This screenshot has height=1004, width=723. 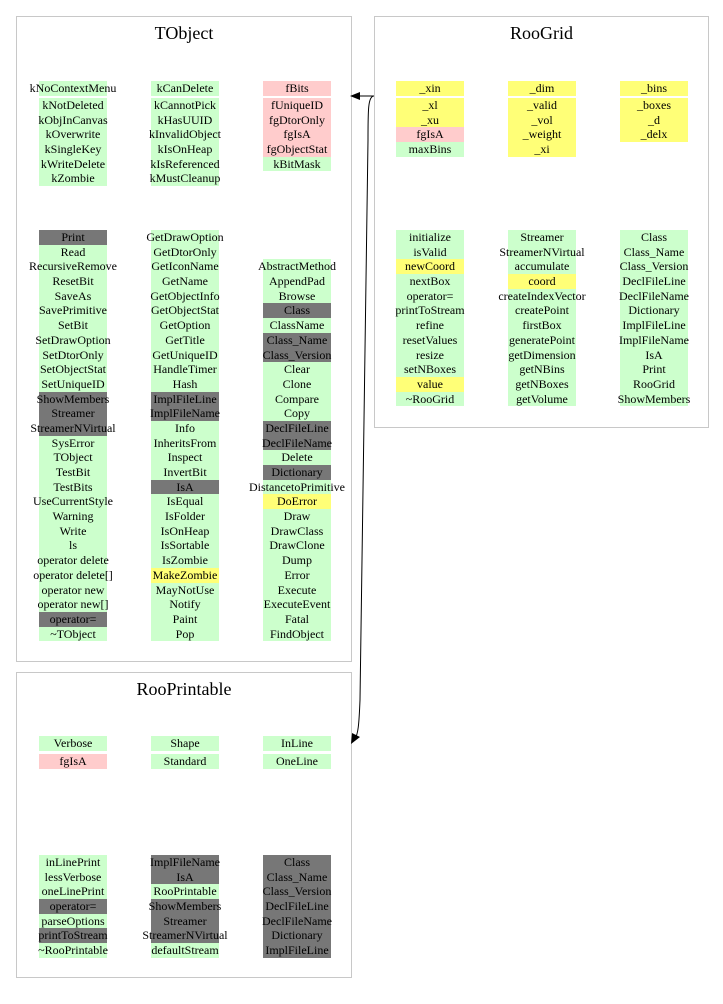 What do you see at coordinates (73, 892) in the screenshot?
I see `method-onelineprint: oneLinePrint` at bounding box center [73, 892].